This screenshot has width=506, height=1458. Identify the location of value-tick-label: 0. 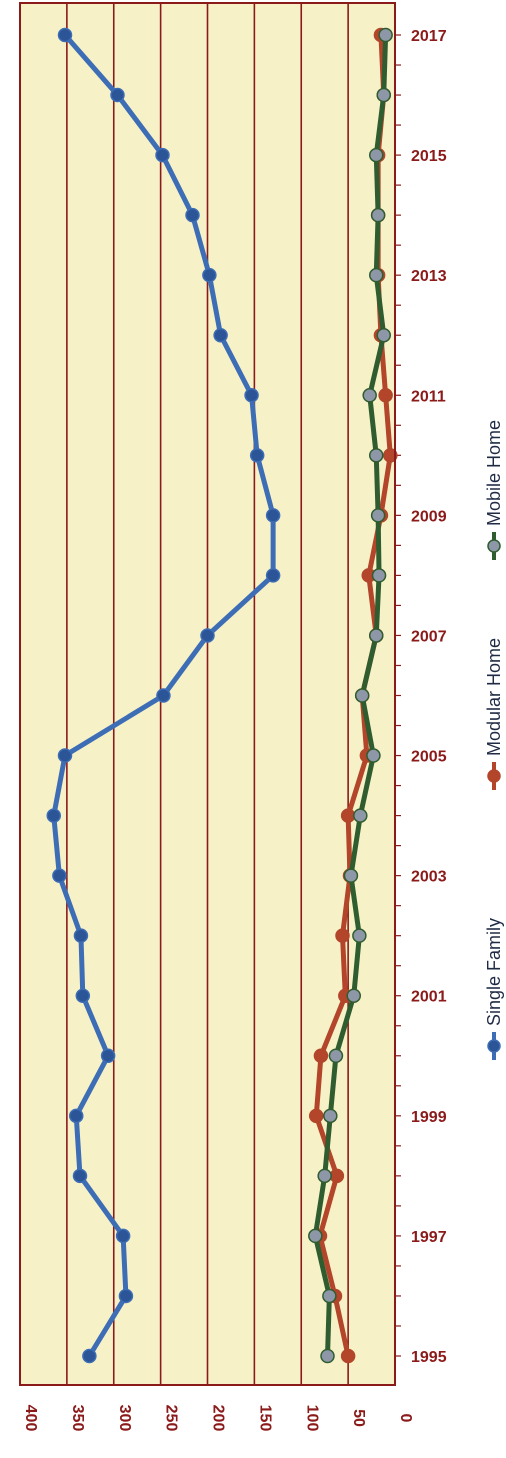
(405, 1418).